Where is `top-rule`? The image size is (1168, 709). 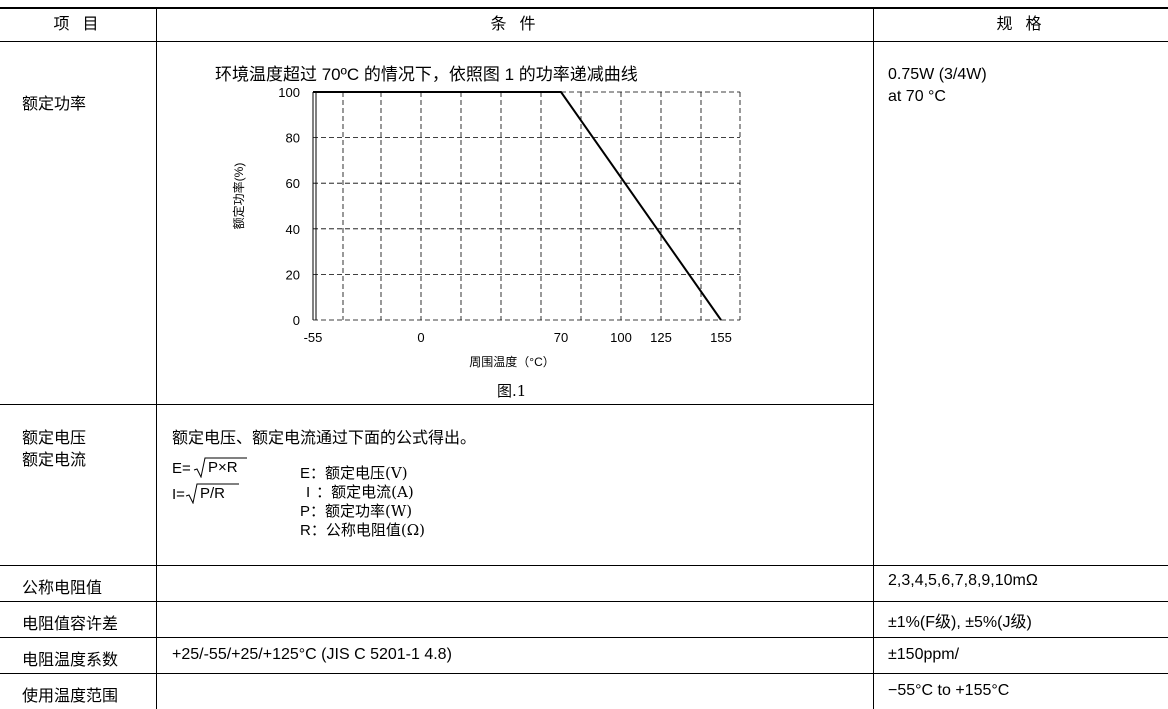 top-rule is located at coordinates (584, 8).